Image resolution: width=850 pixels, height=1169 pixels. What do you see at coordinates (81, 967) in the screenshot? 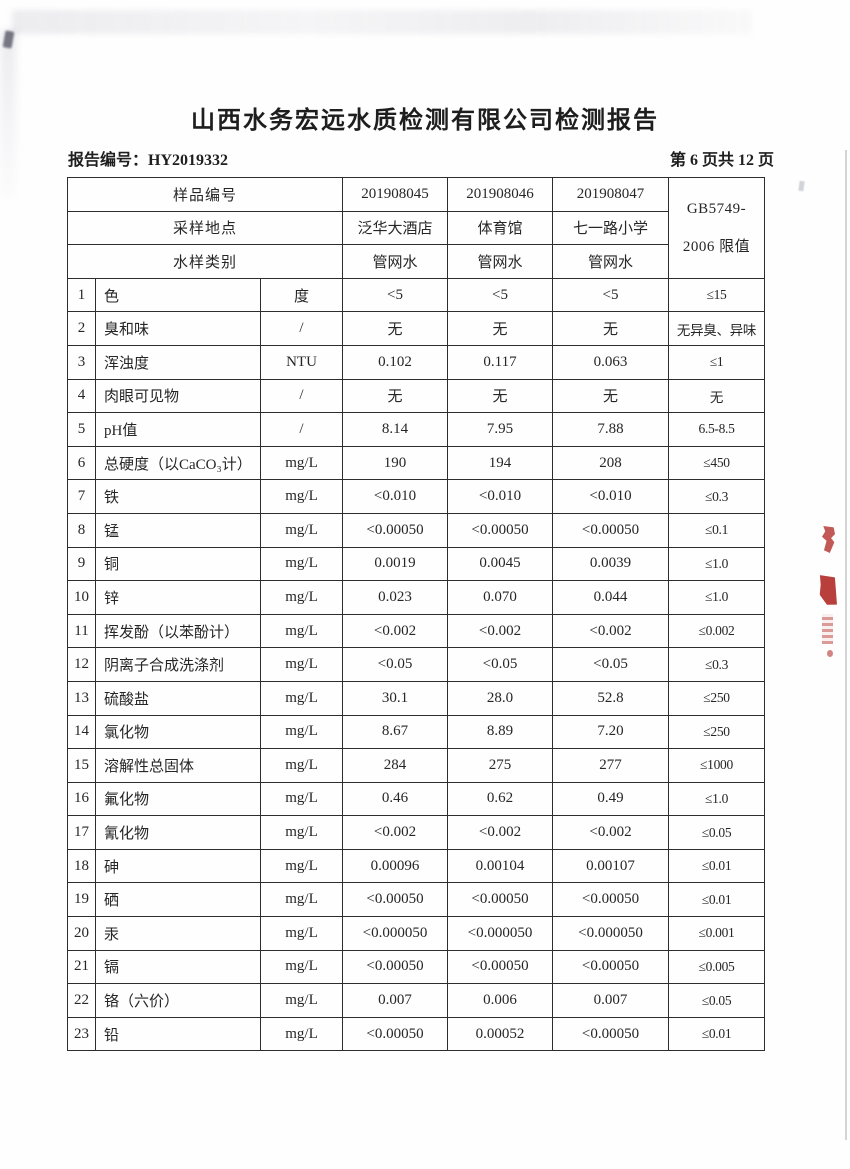
I see `row-number: 21` at bounding box center [81, 967].